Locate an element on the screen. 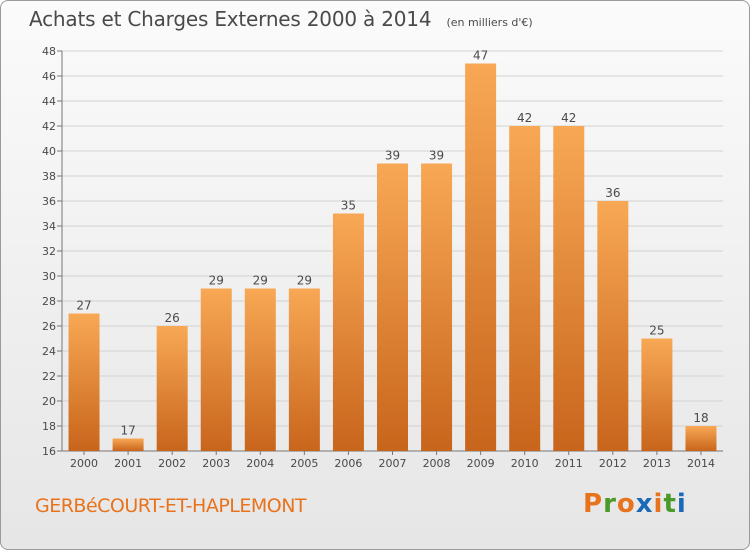 Image resolution: width=750 pixels, height=550 pixels. commune-name: GERBéCOURT-ET-HAPLEMONT is located at coordinates (171, 506).